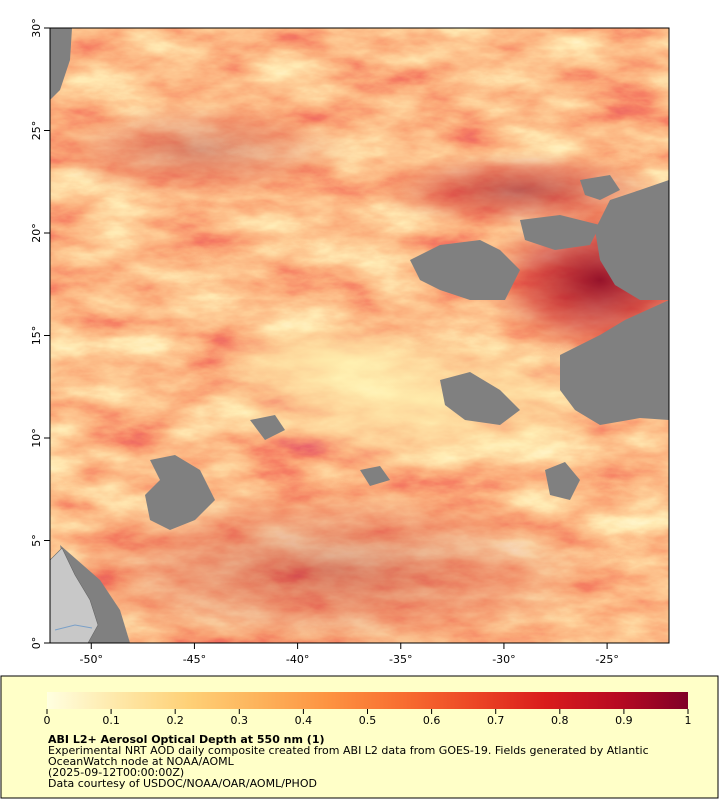 Image resolution: width=720 pixels, height=804 pixels. Describe the element at coordinates (400, 659) in the screenshot. I see `x-tick-label: -35°` at that location.